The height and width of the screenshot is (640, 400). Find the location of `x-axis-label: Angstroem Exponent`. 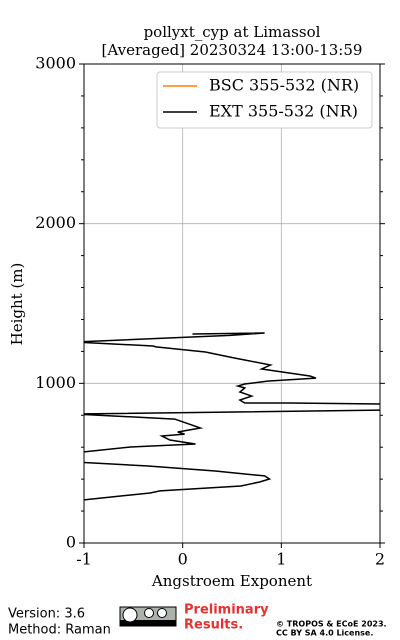

x-axis-label: Angstroem Exponent is located at coordinates (231, 581).